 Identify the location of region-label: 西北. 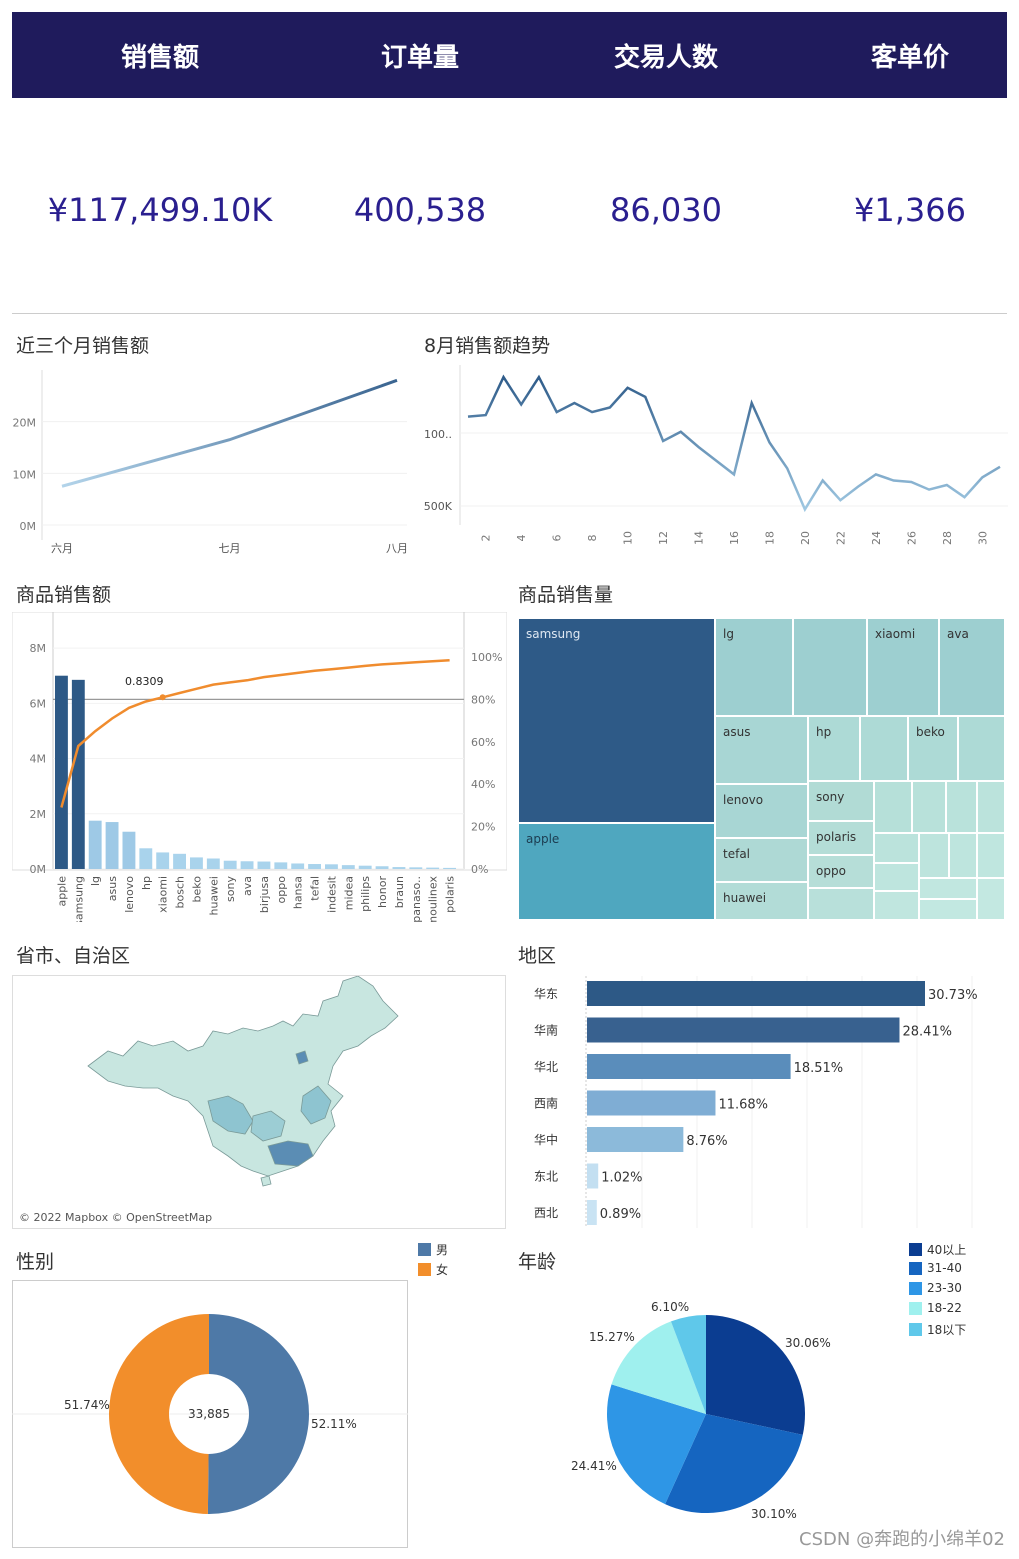
(546, 1213).